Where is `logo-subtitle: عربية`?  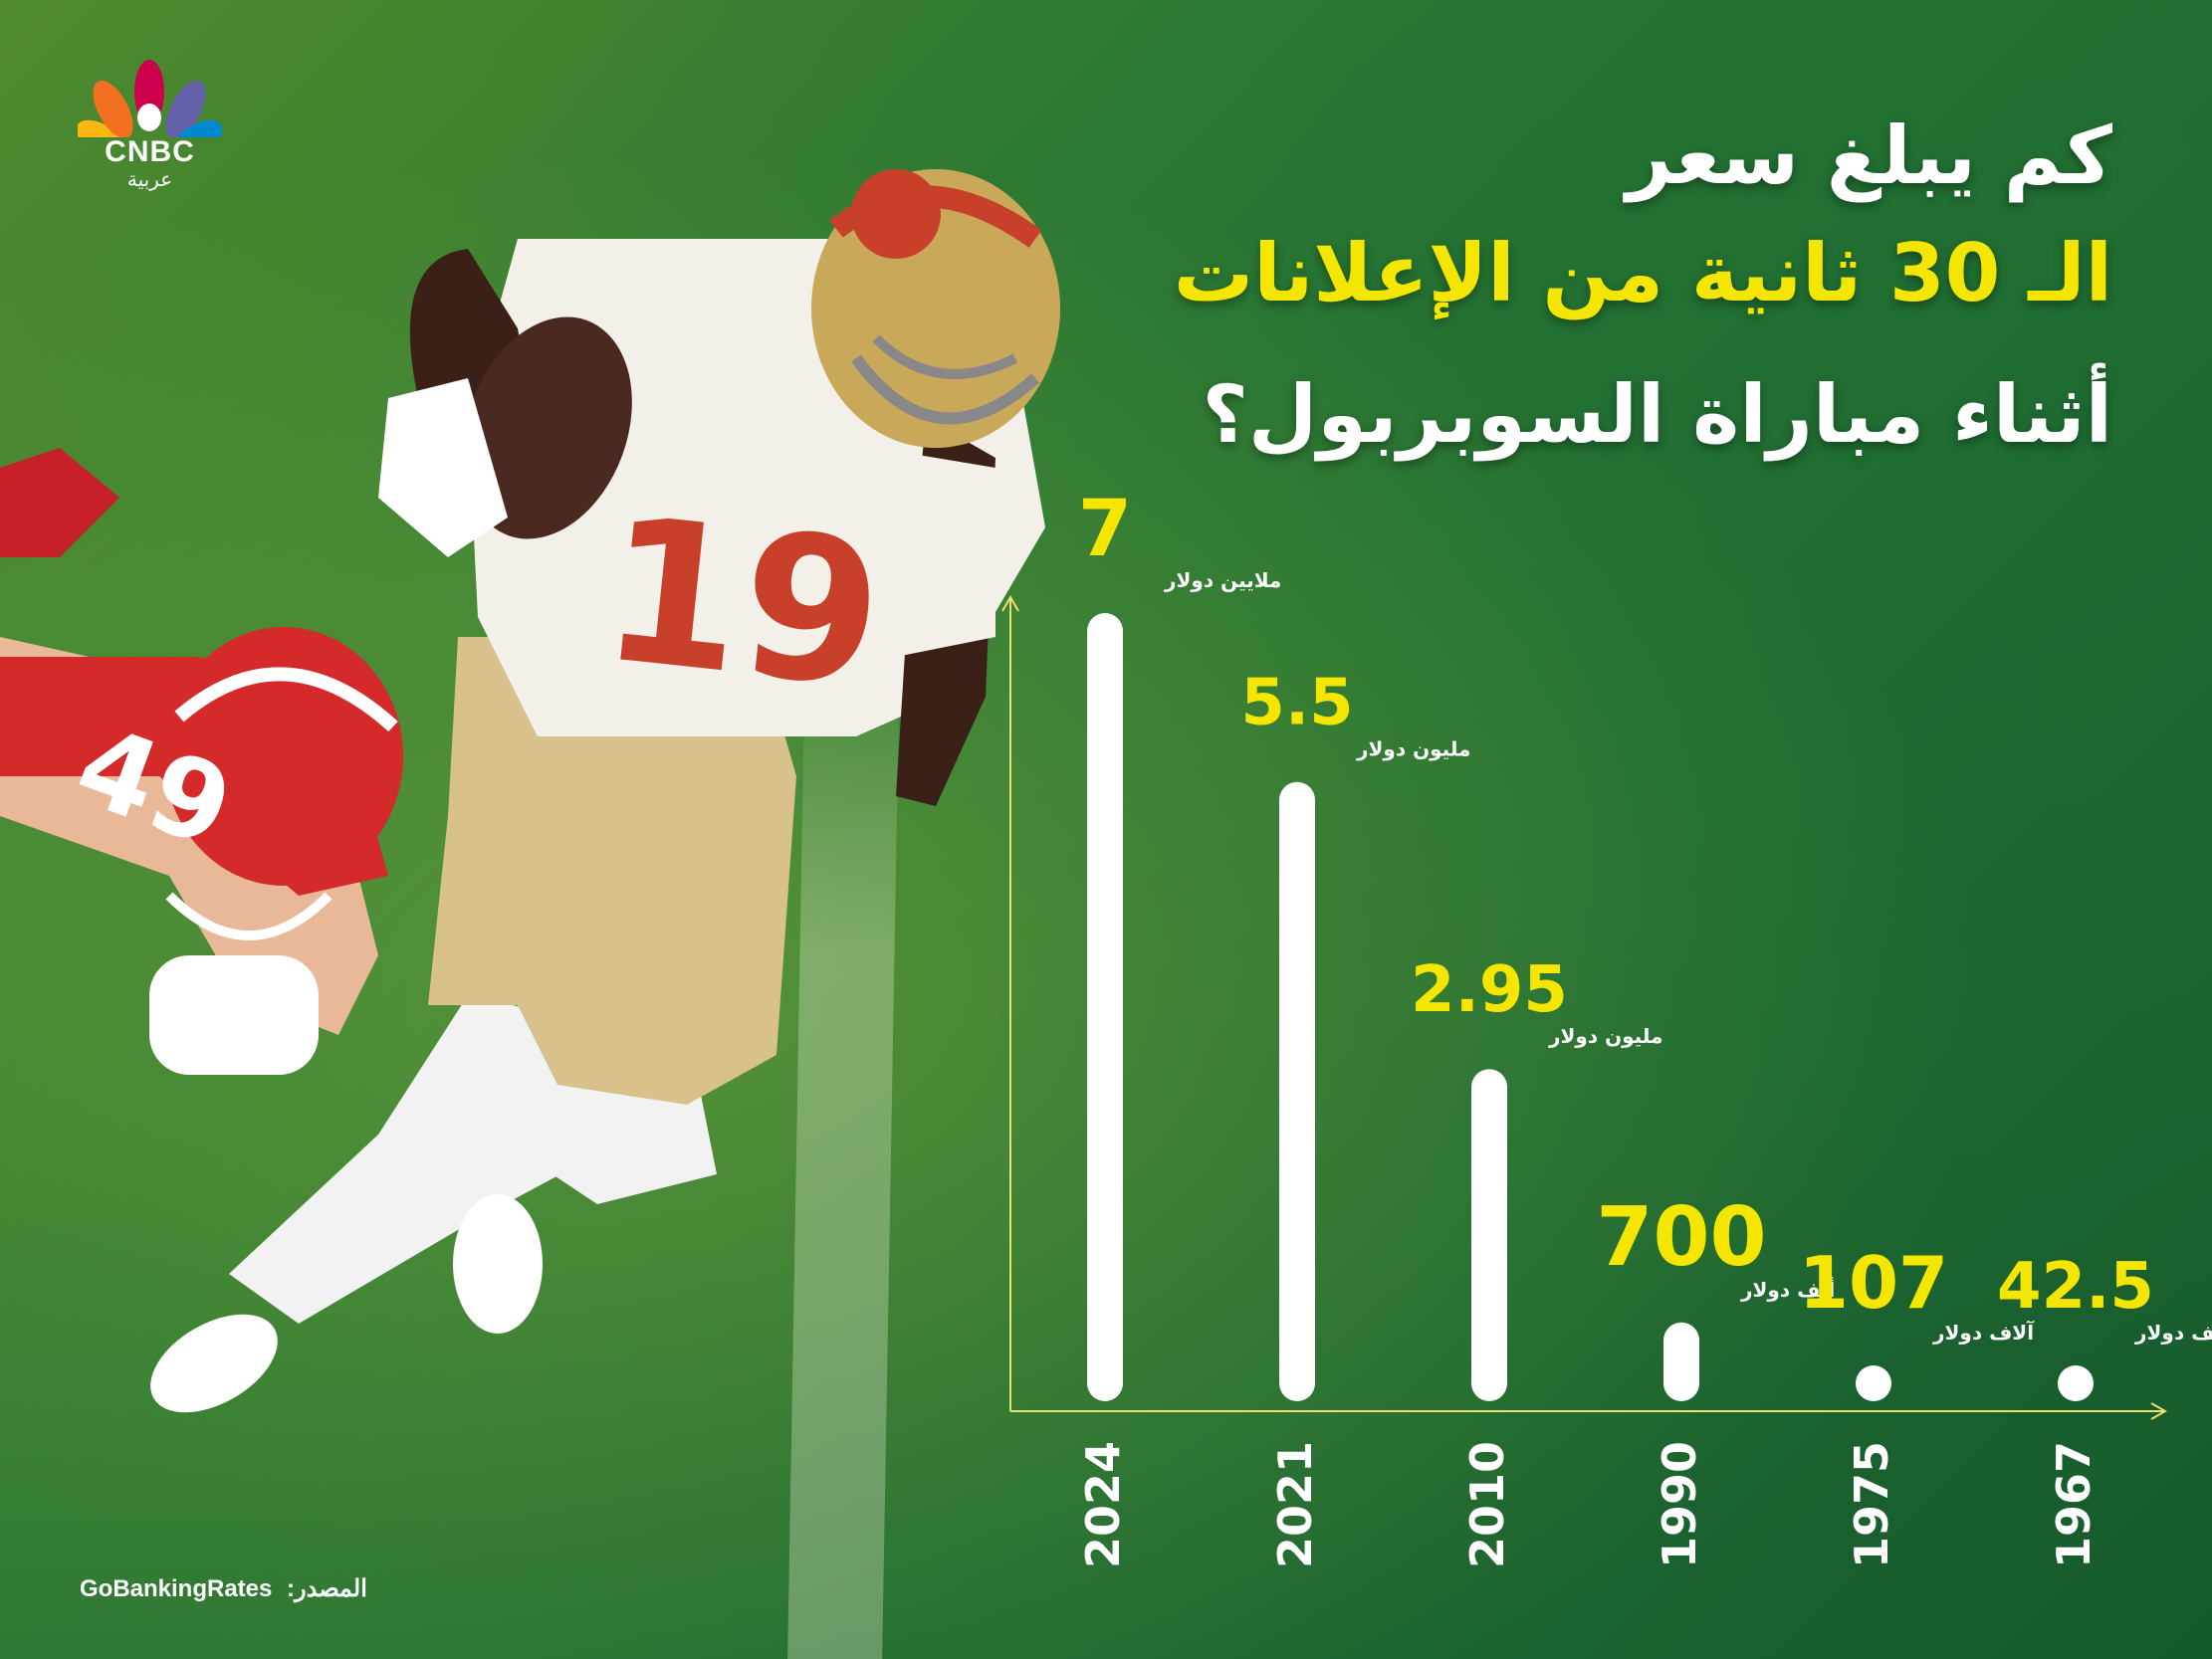 logo-subtitle: عربية is located at coordinates (149, 179).